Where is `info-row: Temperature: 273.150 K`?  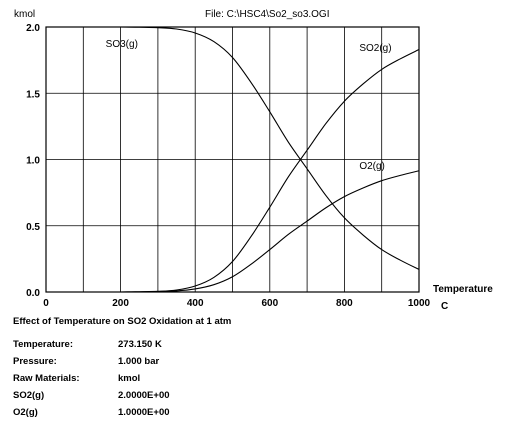 info-row: Temperature: 273.150 K is located at coordinates (122, 344).